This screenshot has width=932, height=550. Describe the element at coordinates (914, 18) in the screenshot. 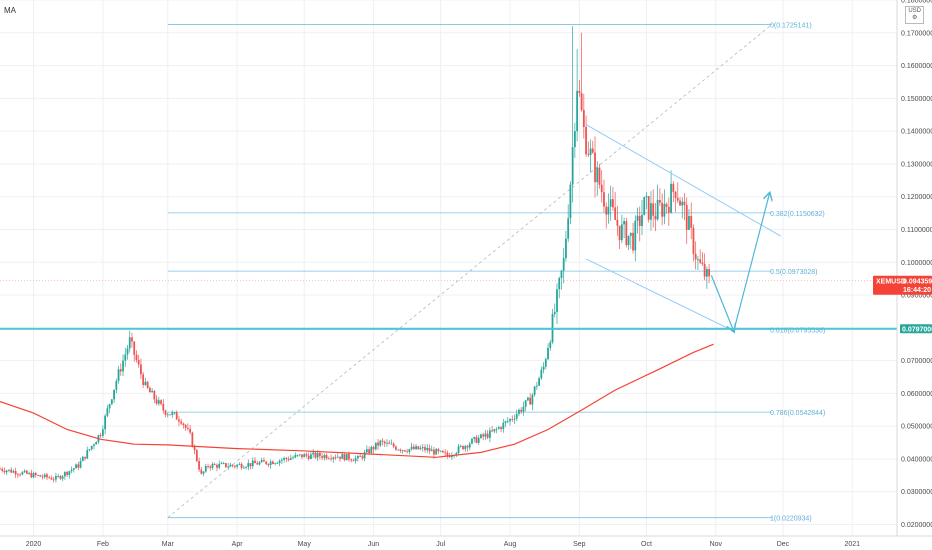

I see `gear-icon: ⚙` at that location.